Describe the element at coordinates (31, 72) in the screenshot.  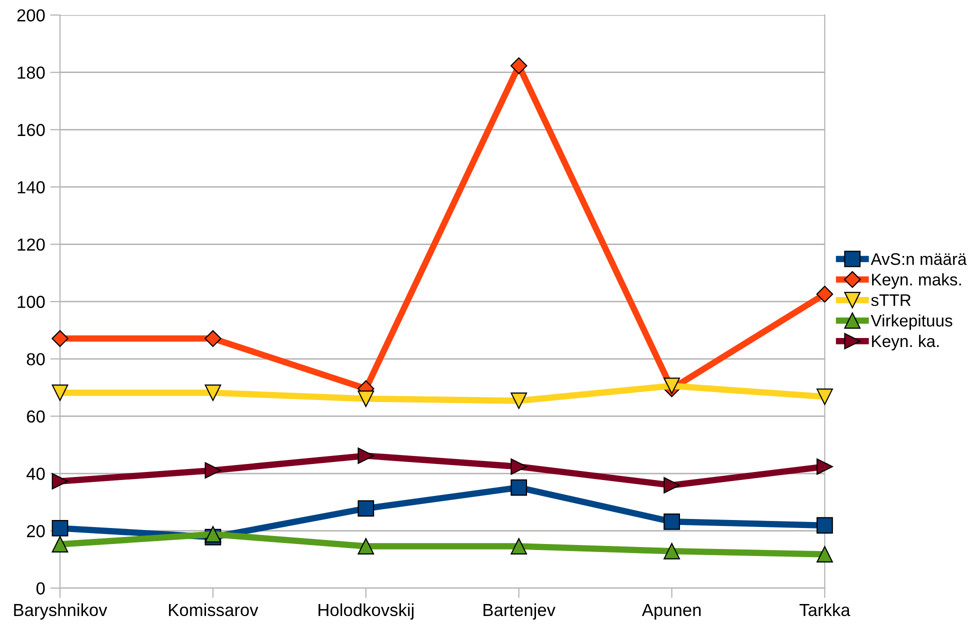
I see `y-tick-label: 180` at that location.